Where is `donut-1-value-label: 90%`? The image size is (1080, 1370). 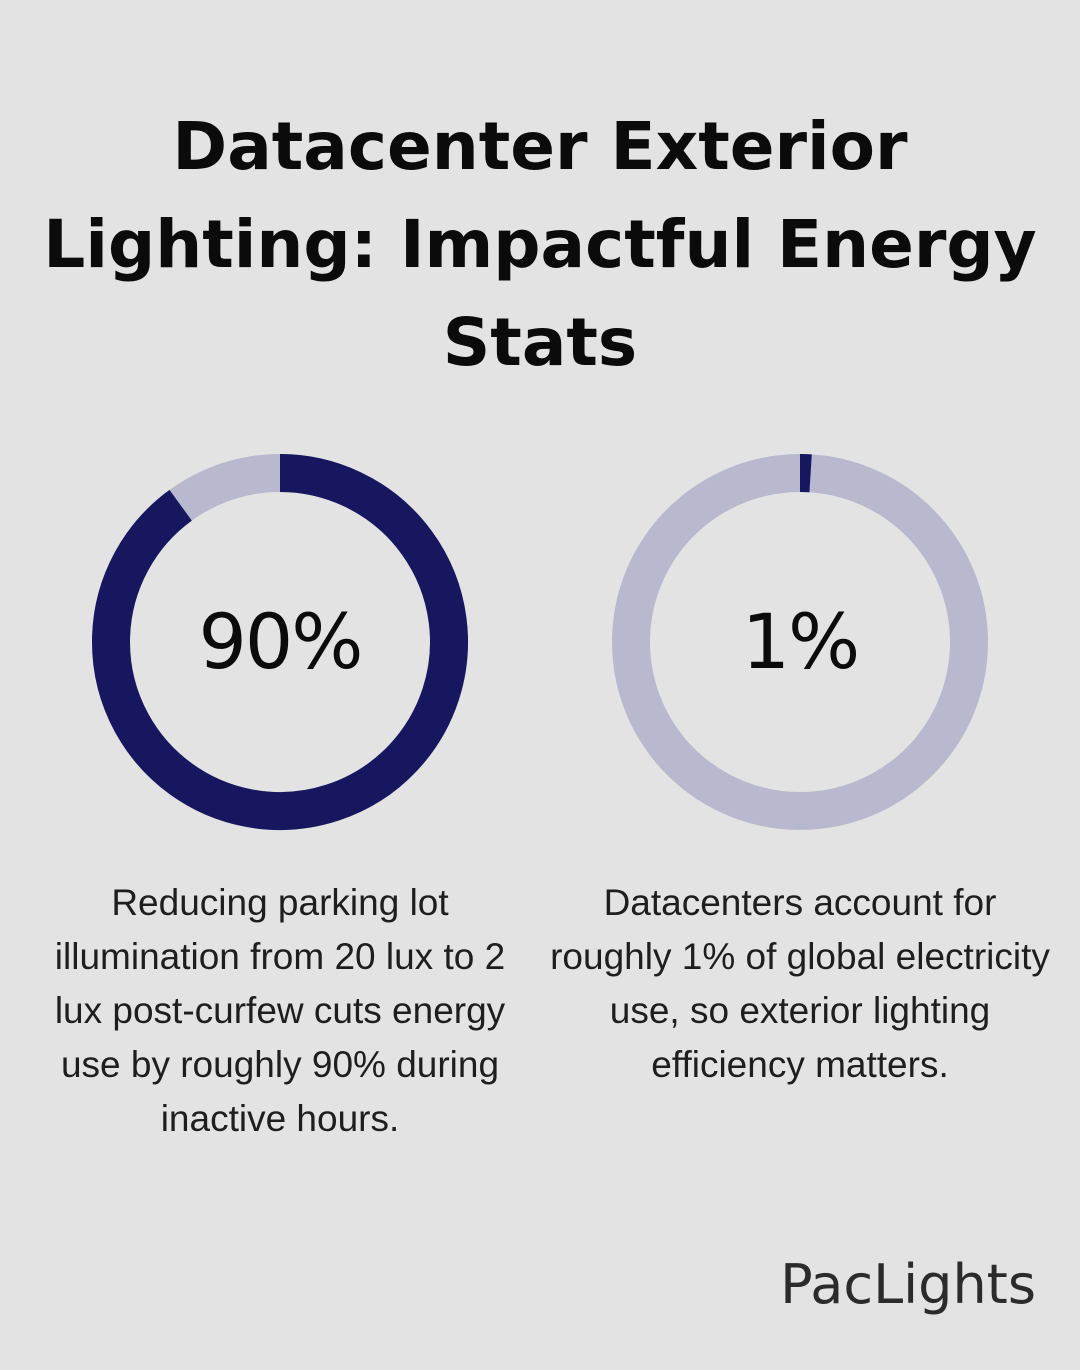 donut-1-value-label: 90% is located at coordinates (281, 641).